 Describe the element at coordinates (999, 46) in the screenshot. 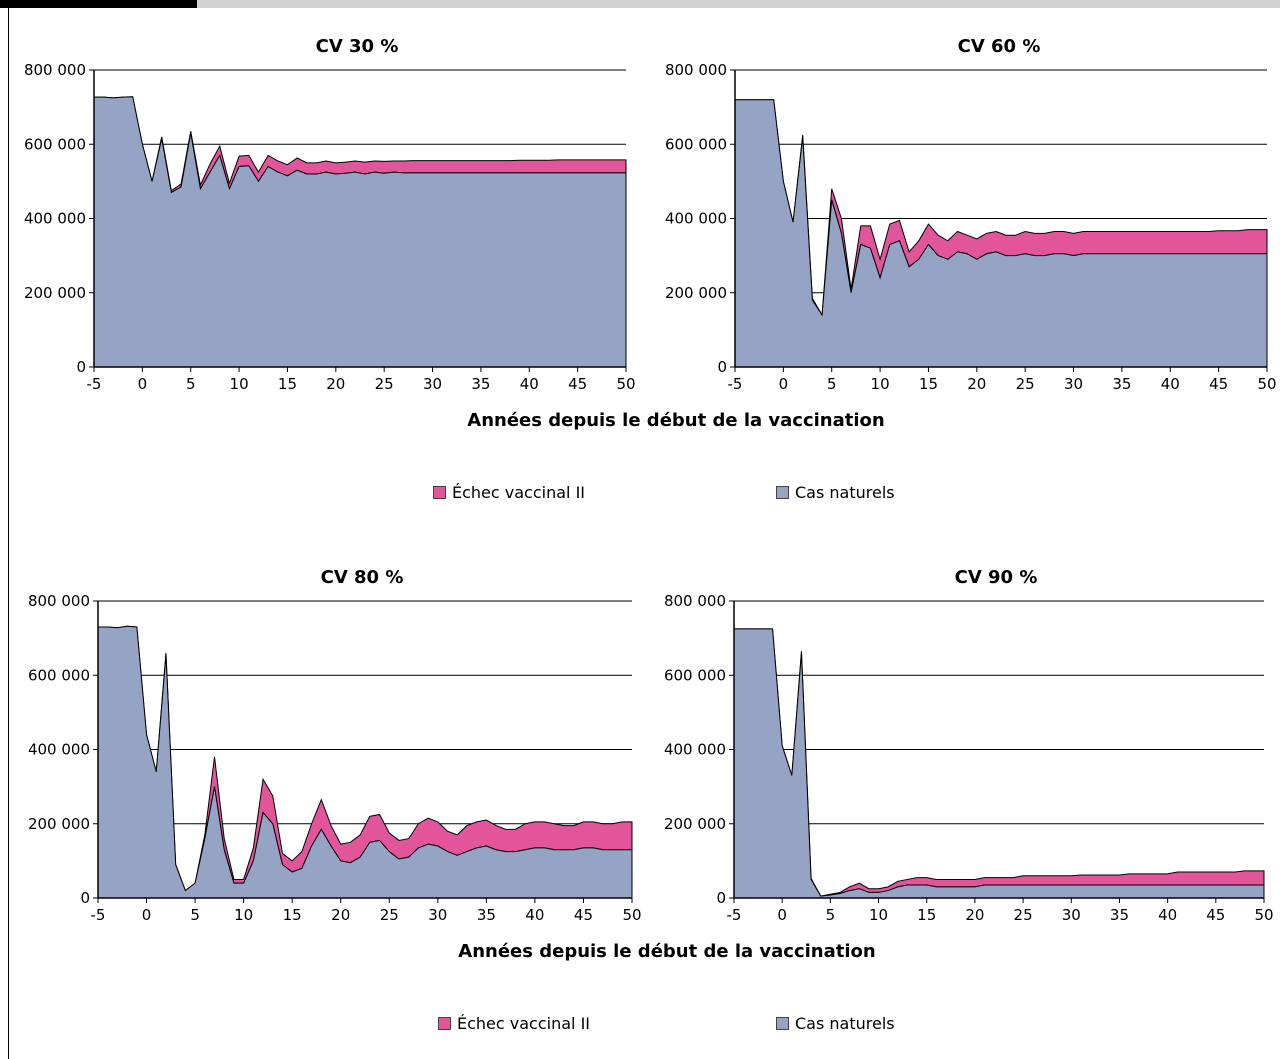

I see `chart-title-cv60: CV 60 %` at that location.